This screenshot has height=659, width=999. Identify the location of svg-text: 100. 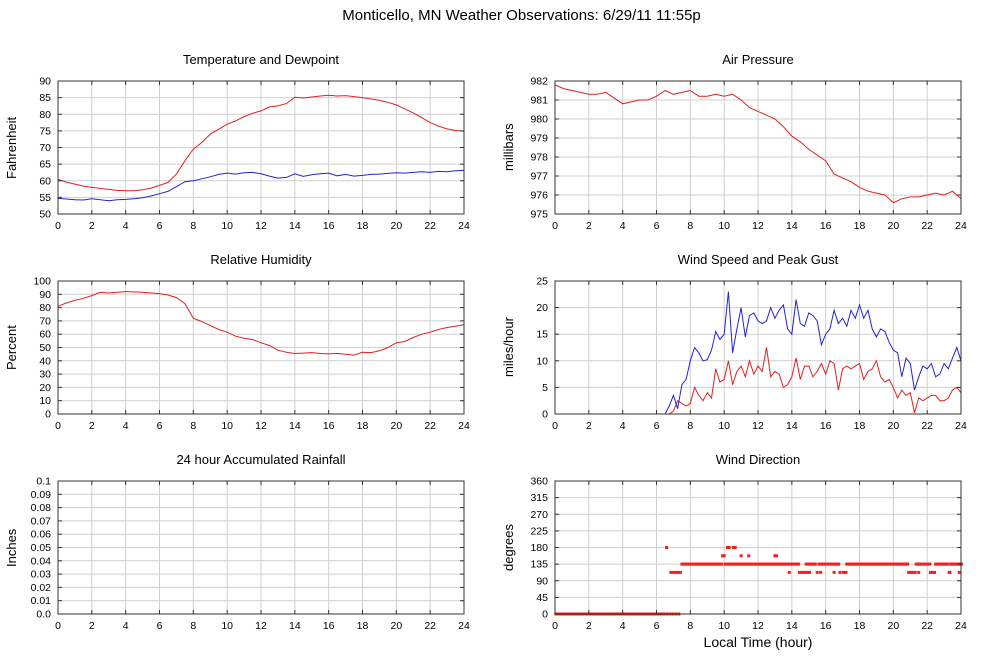
(42, 282).